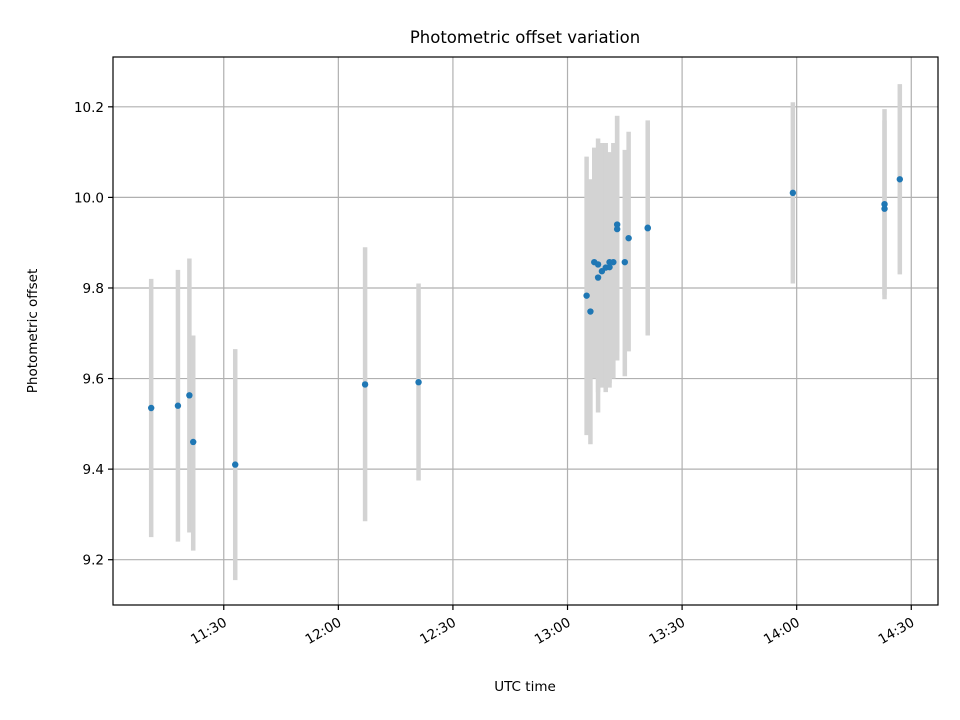 This screenshot has width=960, height=720. What do you see at coordinates (93, 561) in the screenshot?
I see `y-tick-label: 9.2` at bounding box center [93, 561].